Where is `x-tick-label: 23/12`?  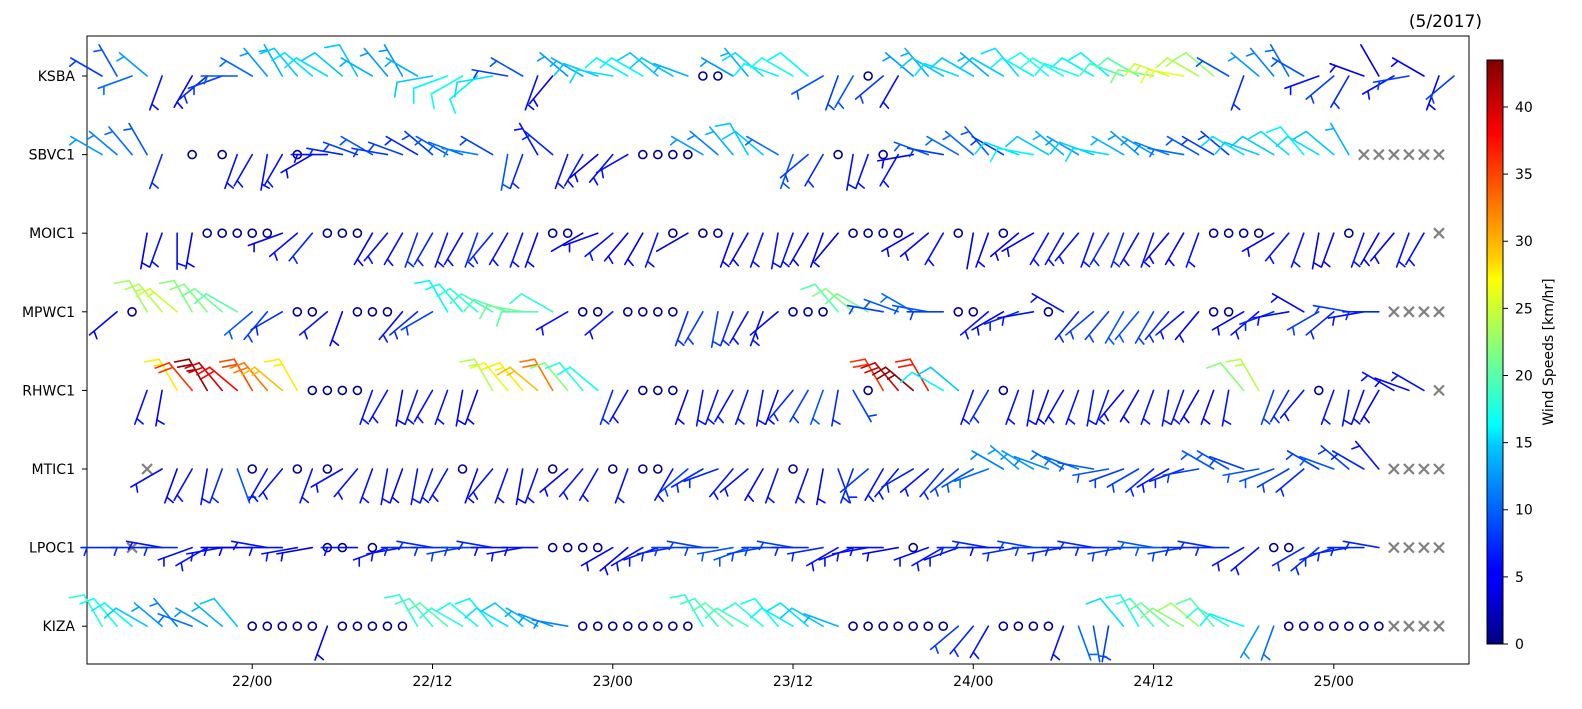
x-tick-label: 23/12 is located at coordinates (793, 682).